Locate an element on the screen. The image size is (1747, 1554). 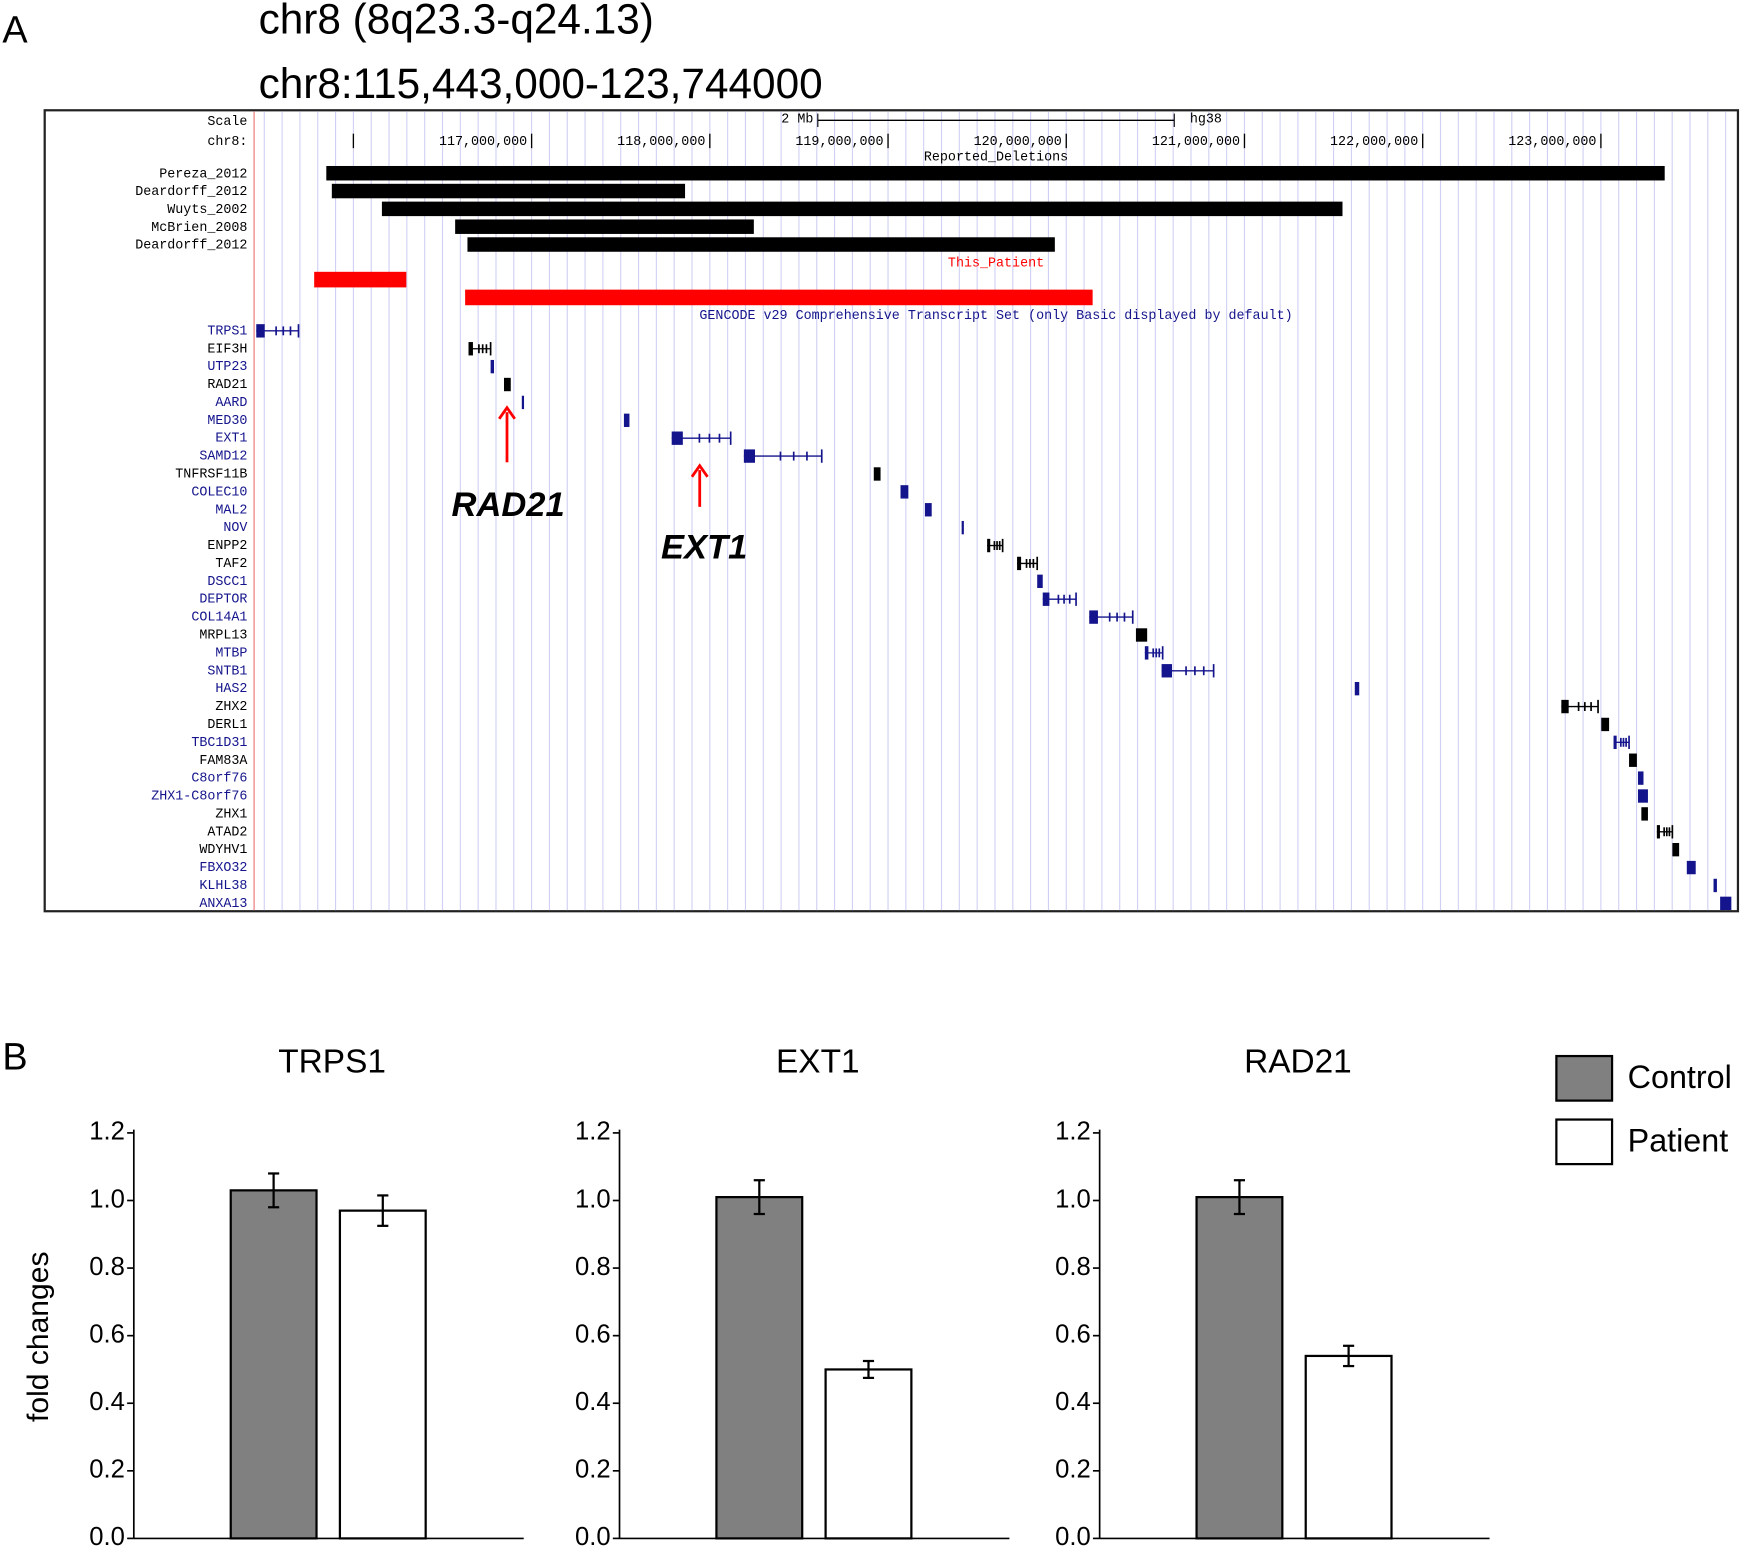
annotation-label: RAD21 is located at coordinates (508, 505).